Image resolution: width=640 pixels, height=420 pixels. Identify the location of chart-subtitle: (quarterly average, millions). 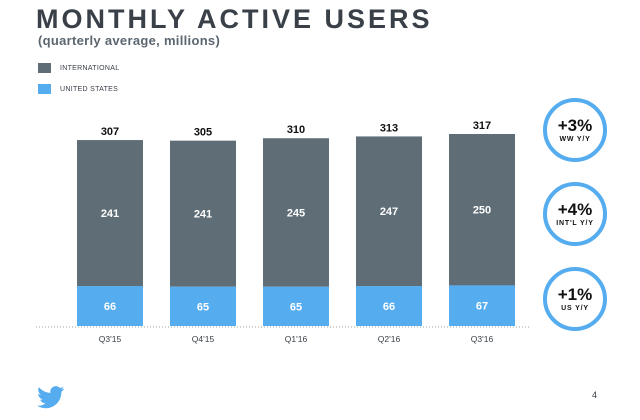
(129, 40).